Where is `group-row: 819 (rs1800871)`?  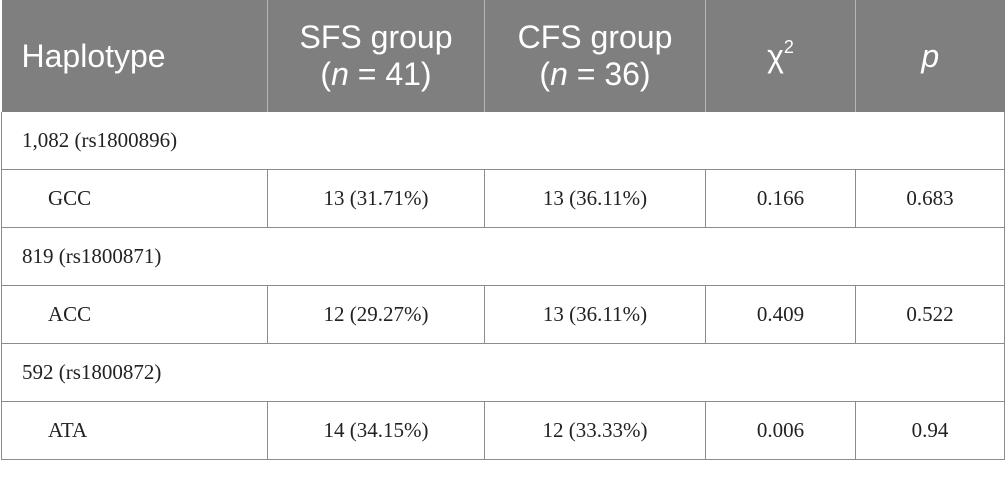
group-row: 819 (rs1800871) is located at coordinates (503, 256).